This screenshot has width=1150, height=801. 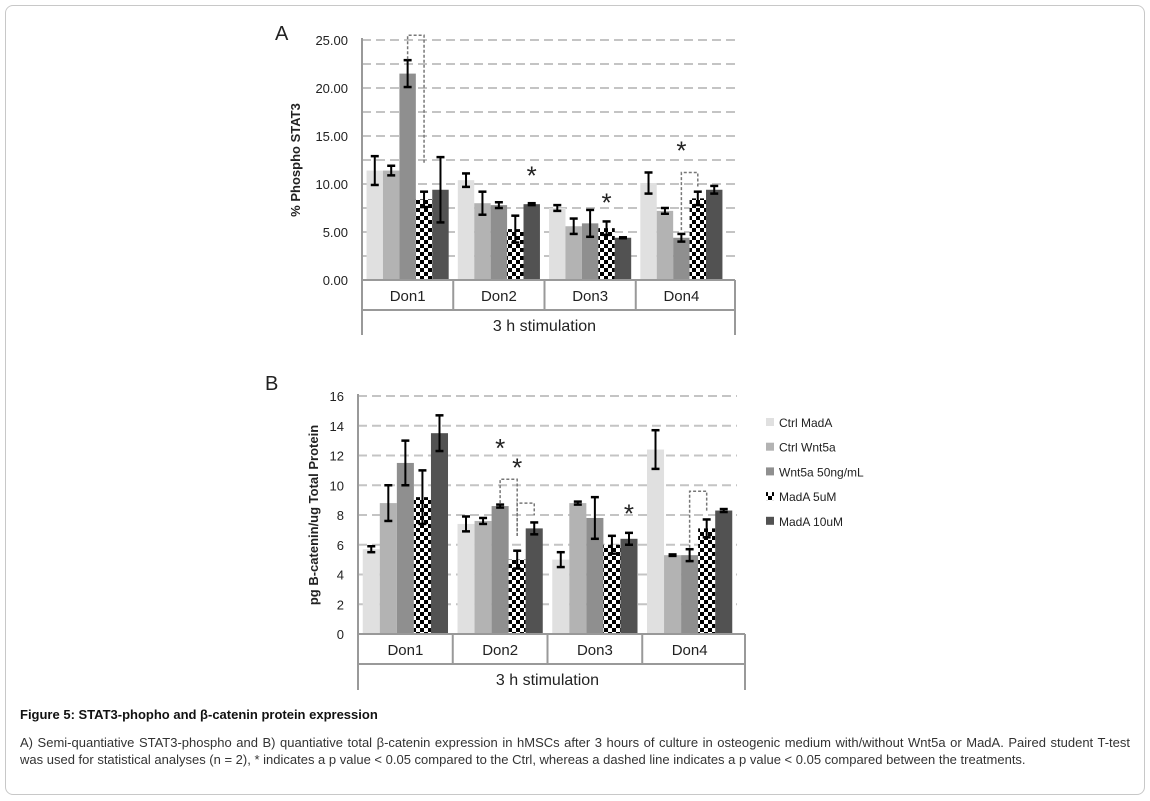 What do you see at coordinates (807, 497) in the screenshot?
I see `legend-label: MadA 5uM` at bounding box center [807, 497].